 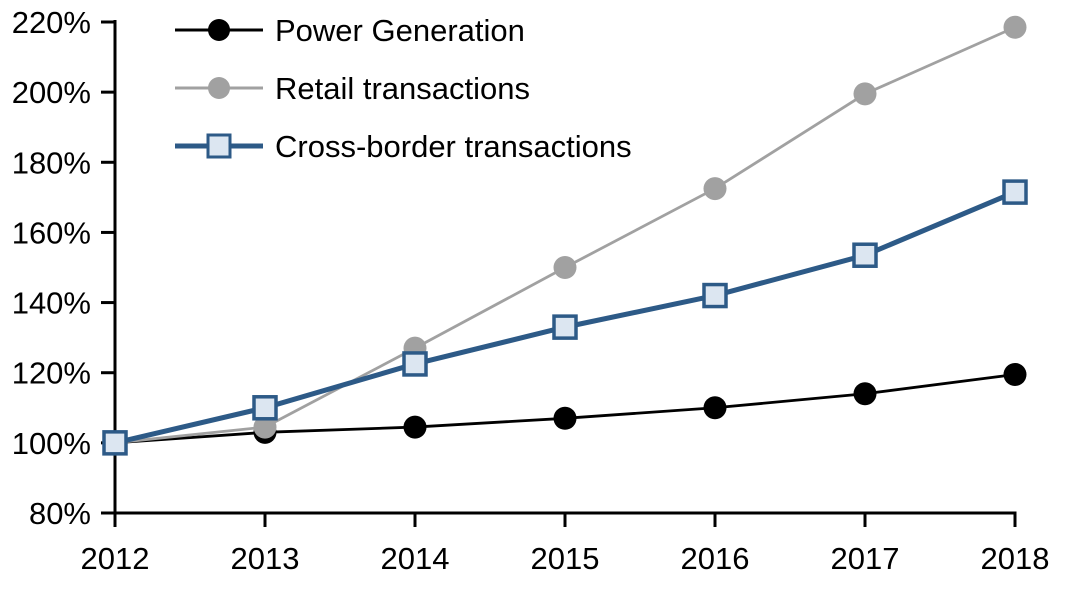 I want to click on legend-item-power-generation: Power Generation, so click(x=403, y=30).